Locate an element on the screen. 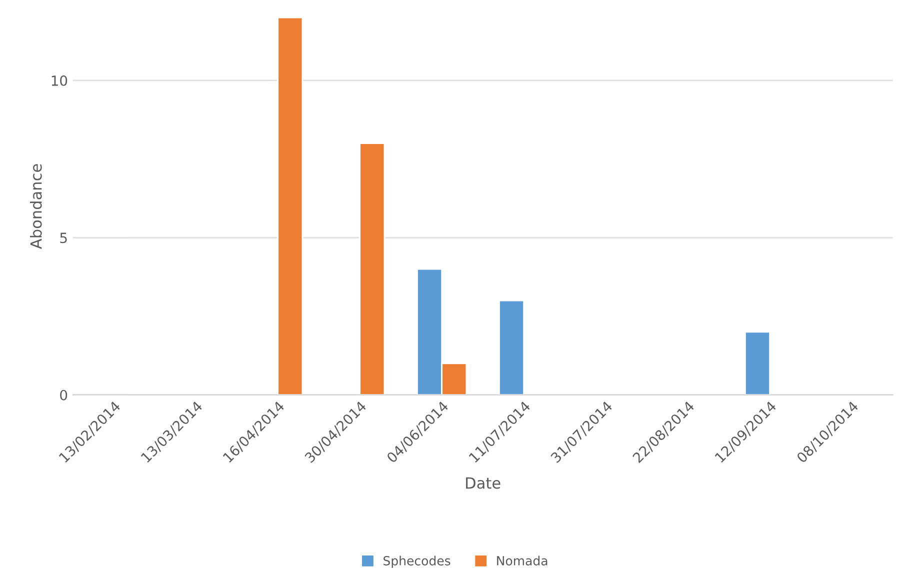 Image resolution: width=911 pixels, height=585 pixels. x-axis-title: Date is located at coordinates (483, 483).